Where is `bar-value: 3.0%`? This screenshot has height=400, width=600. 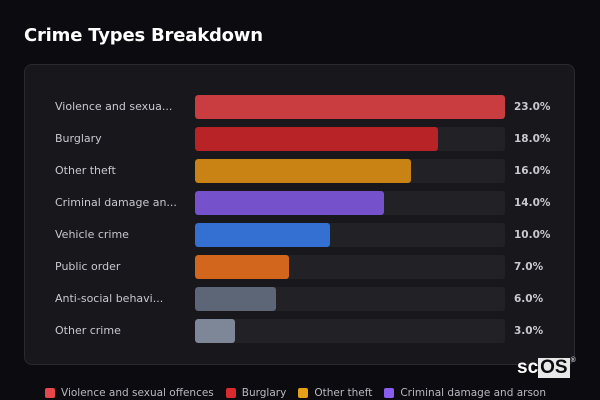 bar-value: 3.0% is located at coordinates (529, 331).